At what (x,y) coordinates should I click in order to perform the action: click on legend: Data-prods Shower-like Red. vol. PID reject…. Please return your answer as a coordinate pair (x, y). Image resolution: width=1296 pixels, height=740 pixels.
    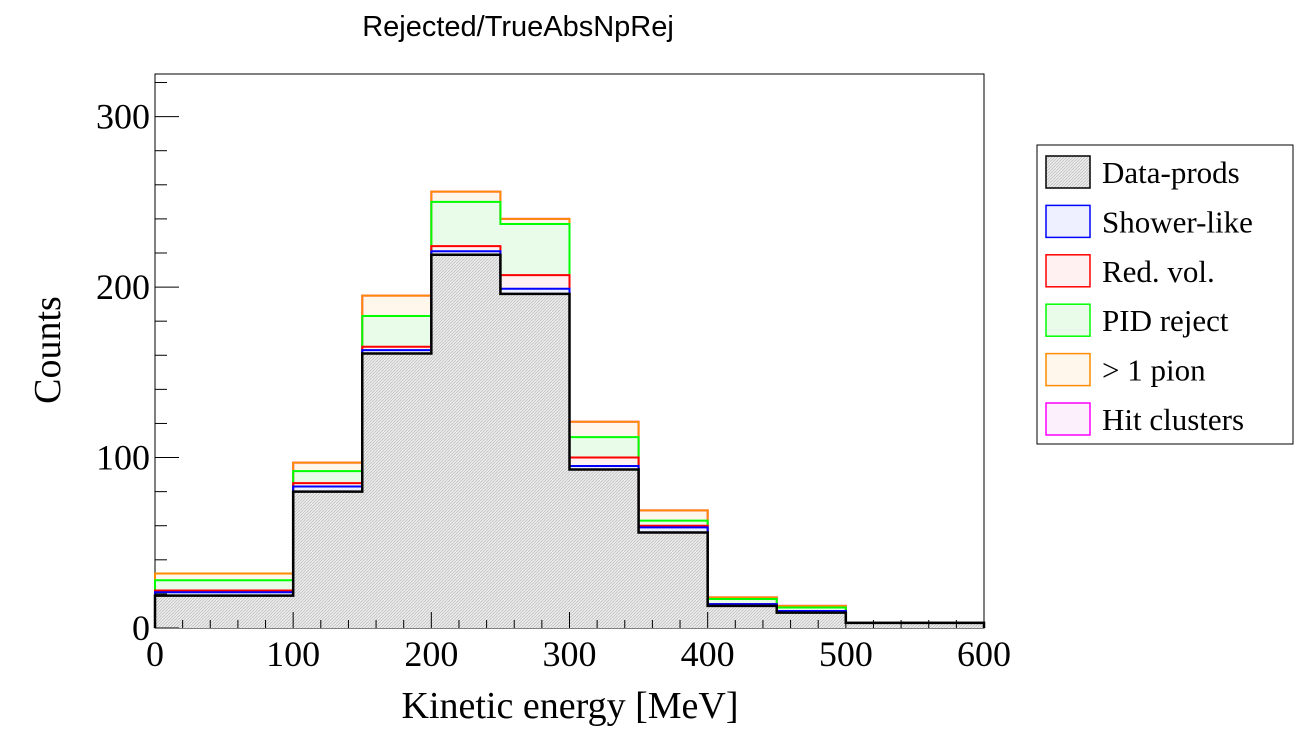
    Looking at the image, I should click on (1165, 294).